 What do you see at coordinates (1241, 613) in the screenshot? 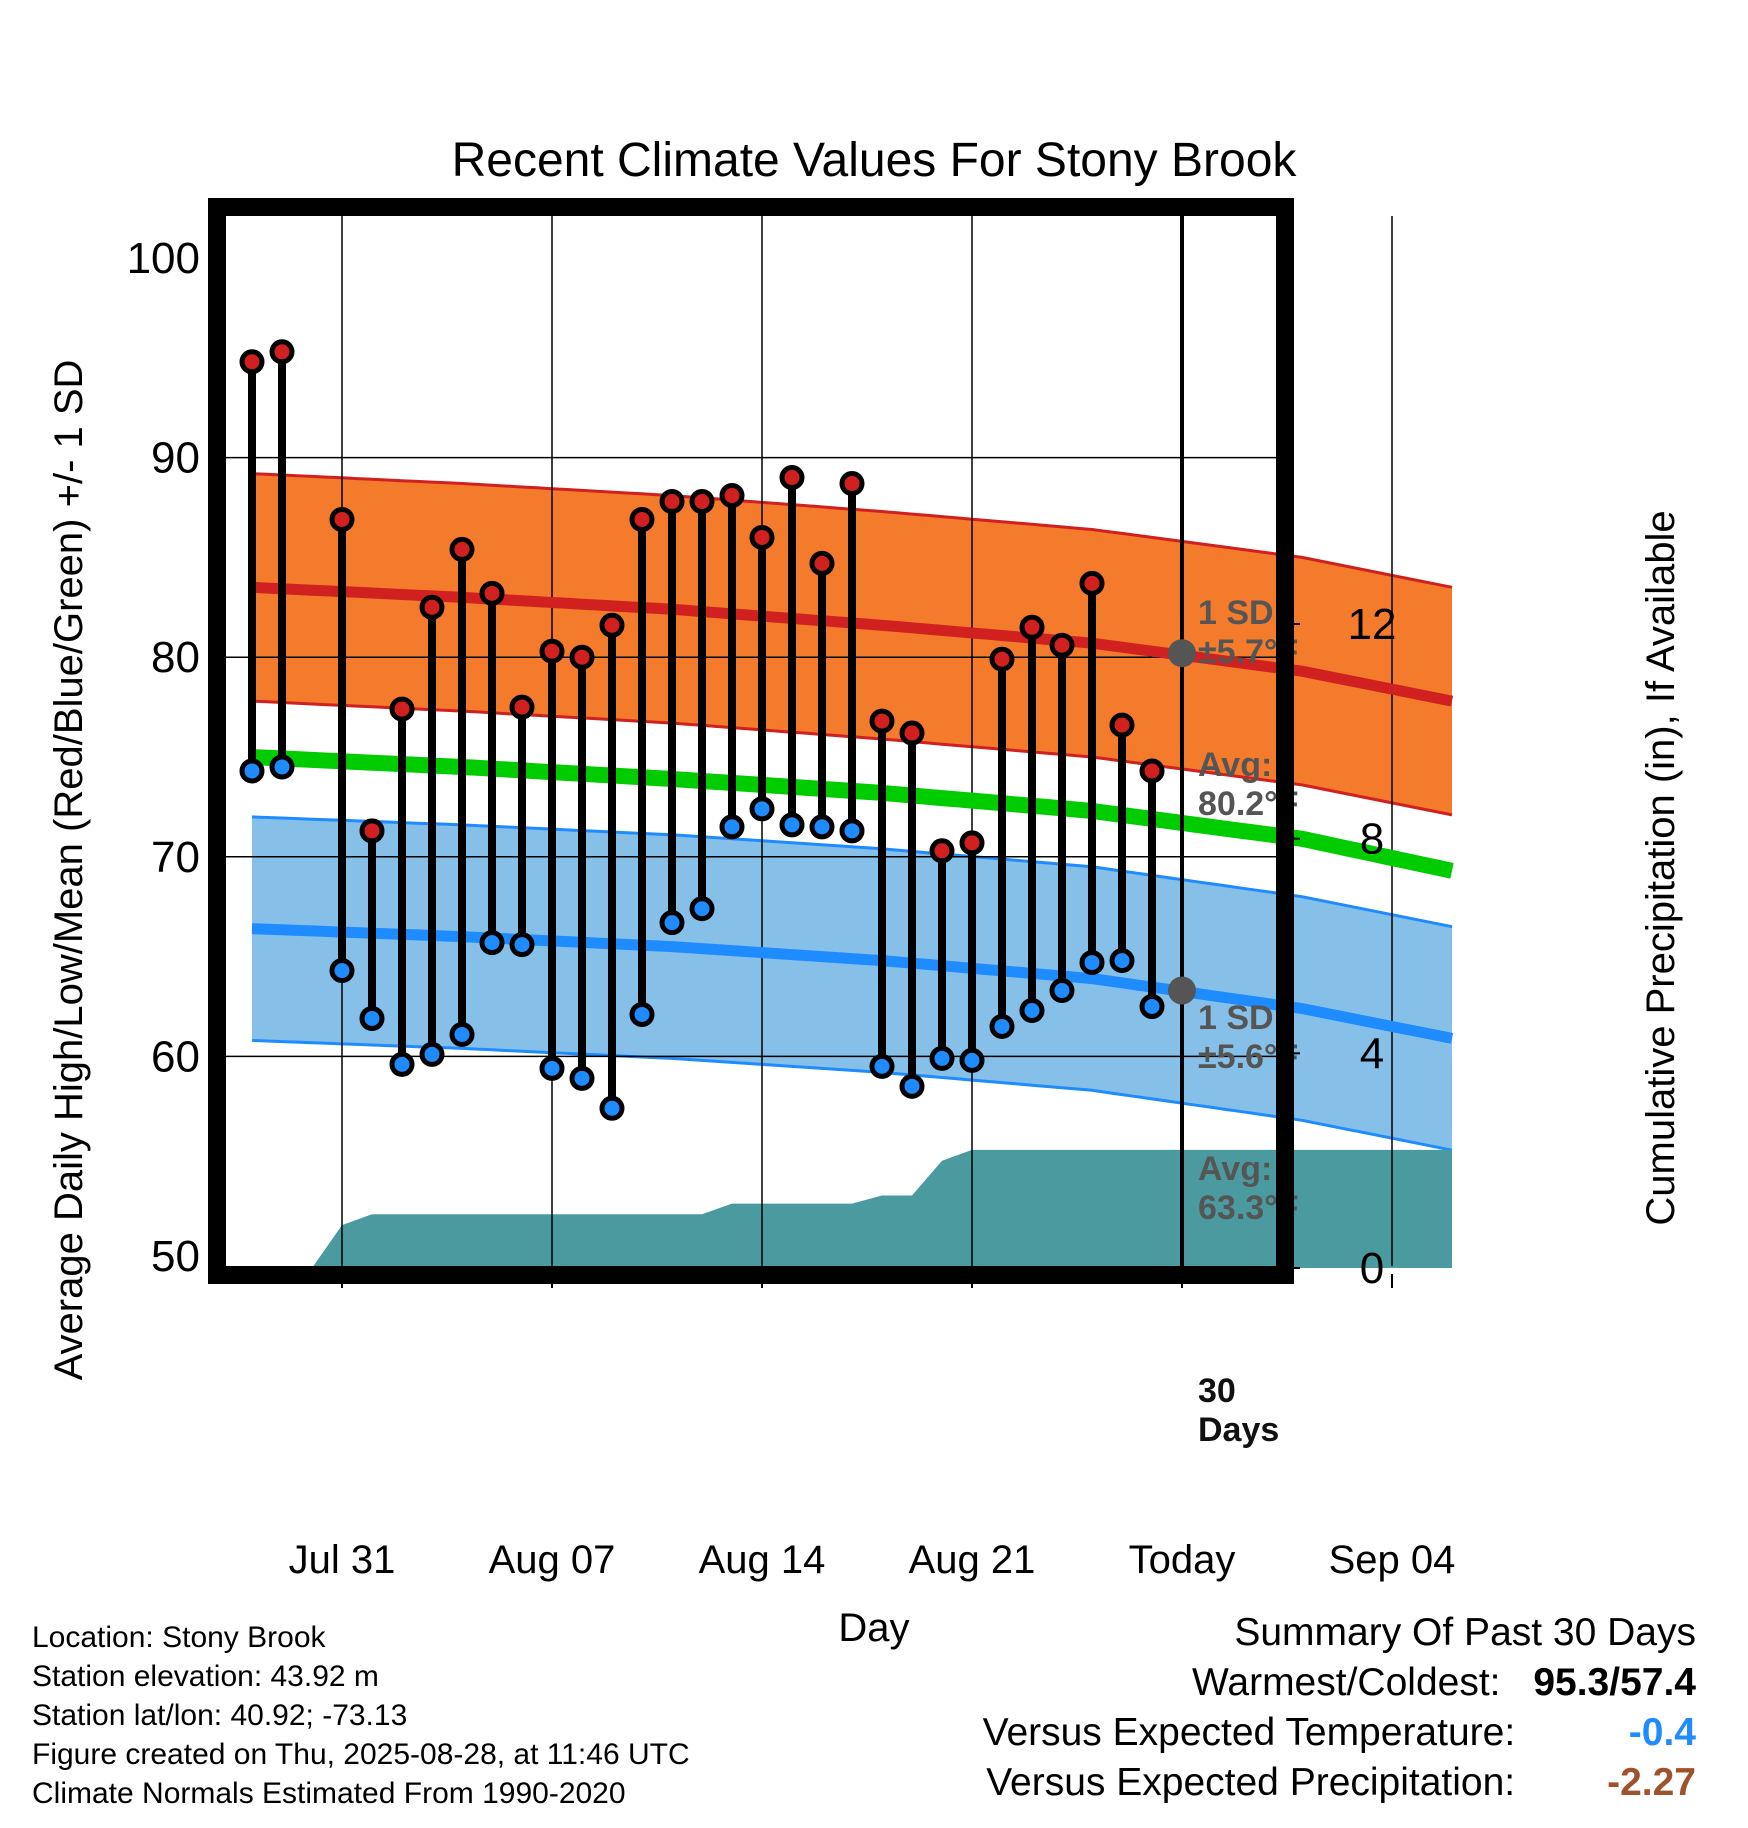
I see `high-sd-label-line-1: 1 SD:` at bounding box center [1241, 613].